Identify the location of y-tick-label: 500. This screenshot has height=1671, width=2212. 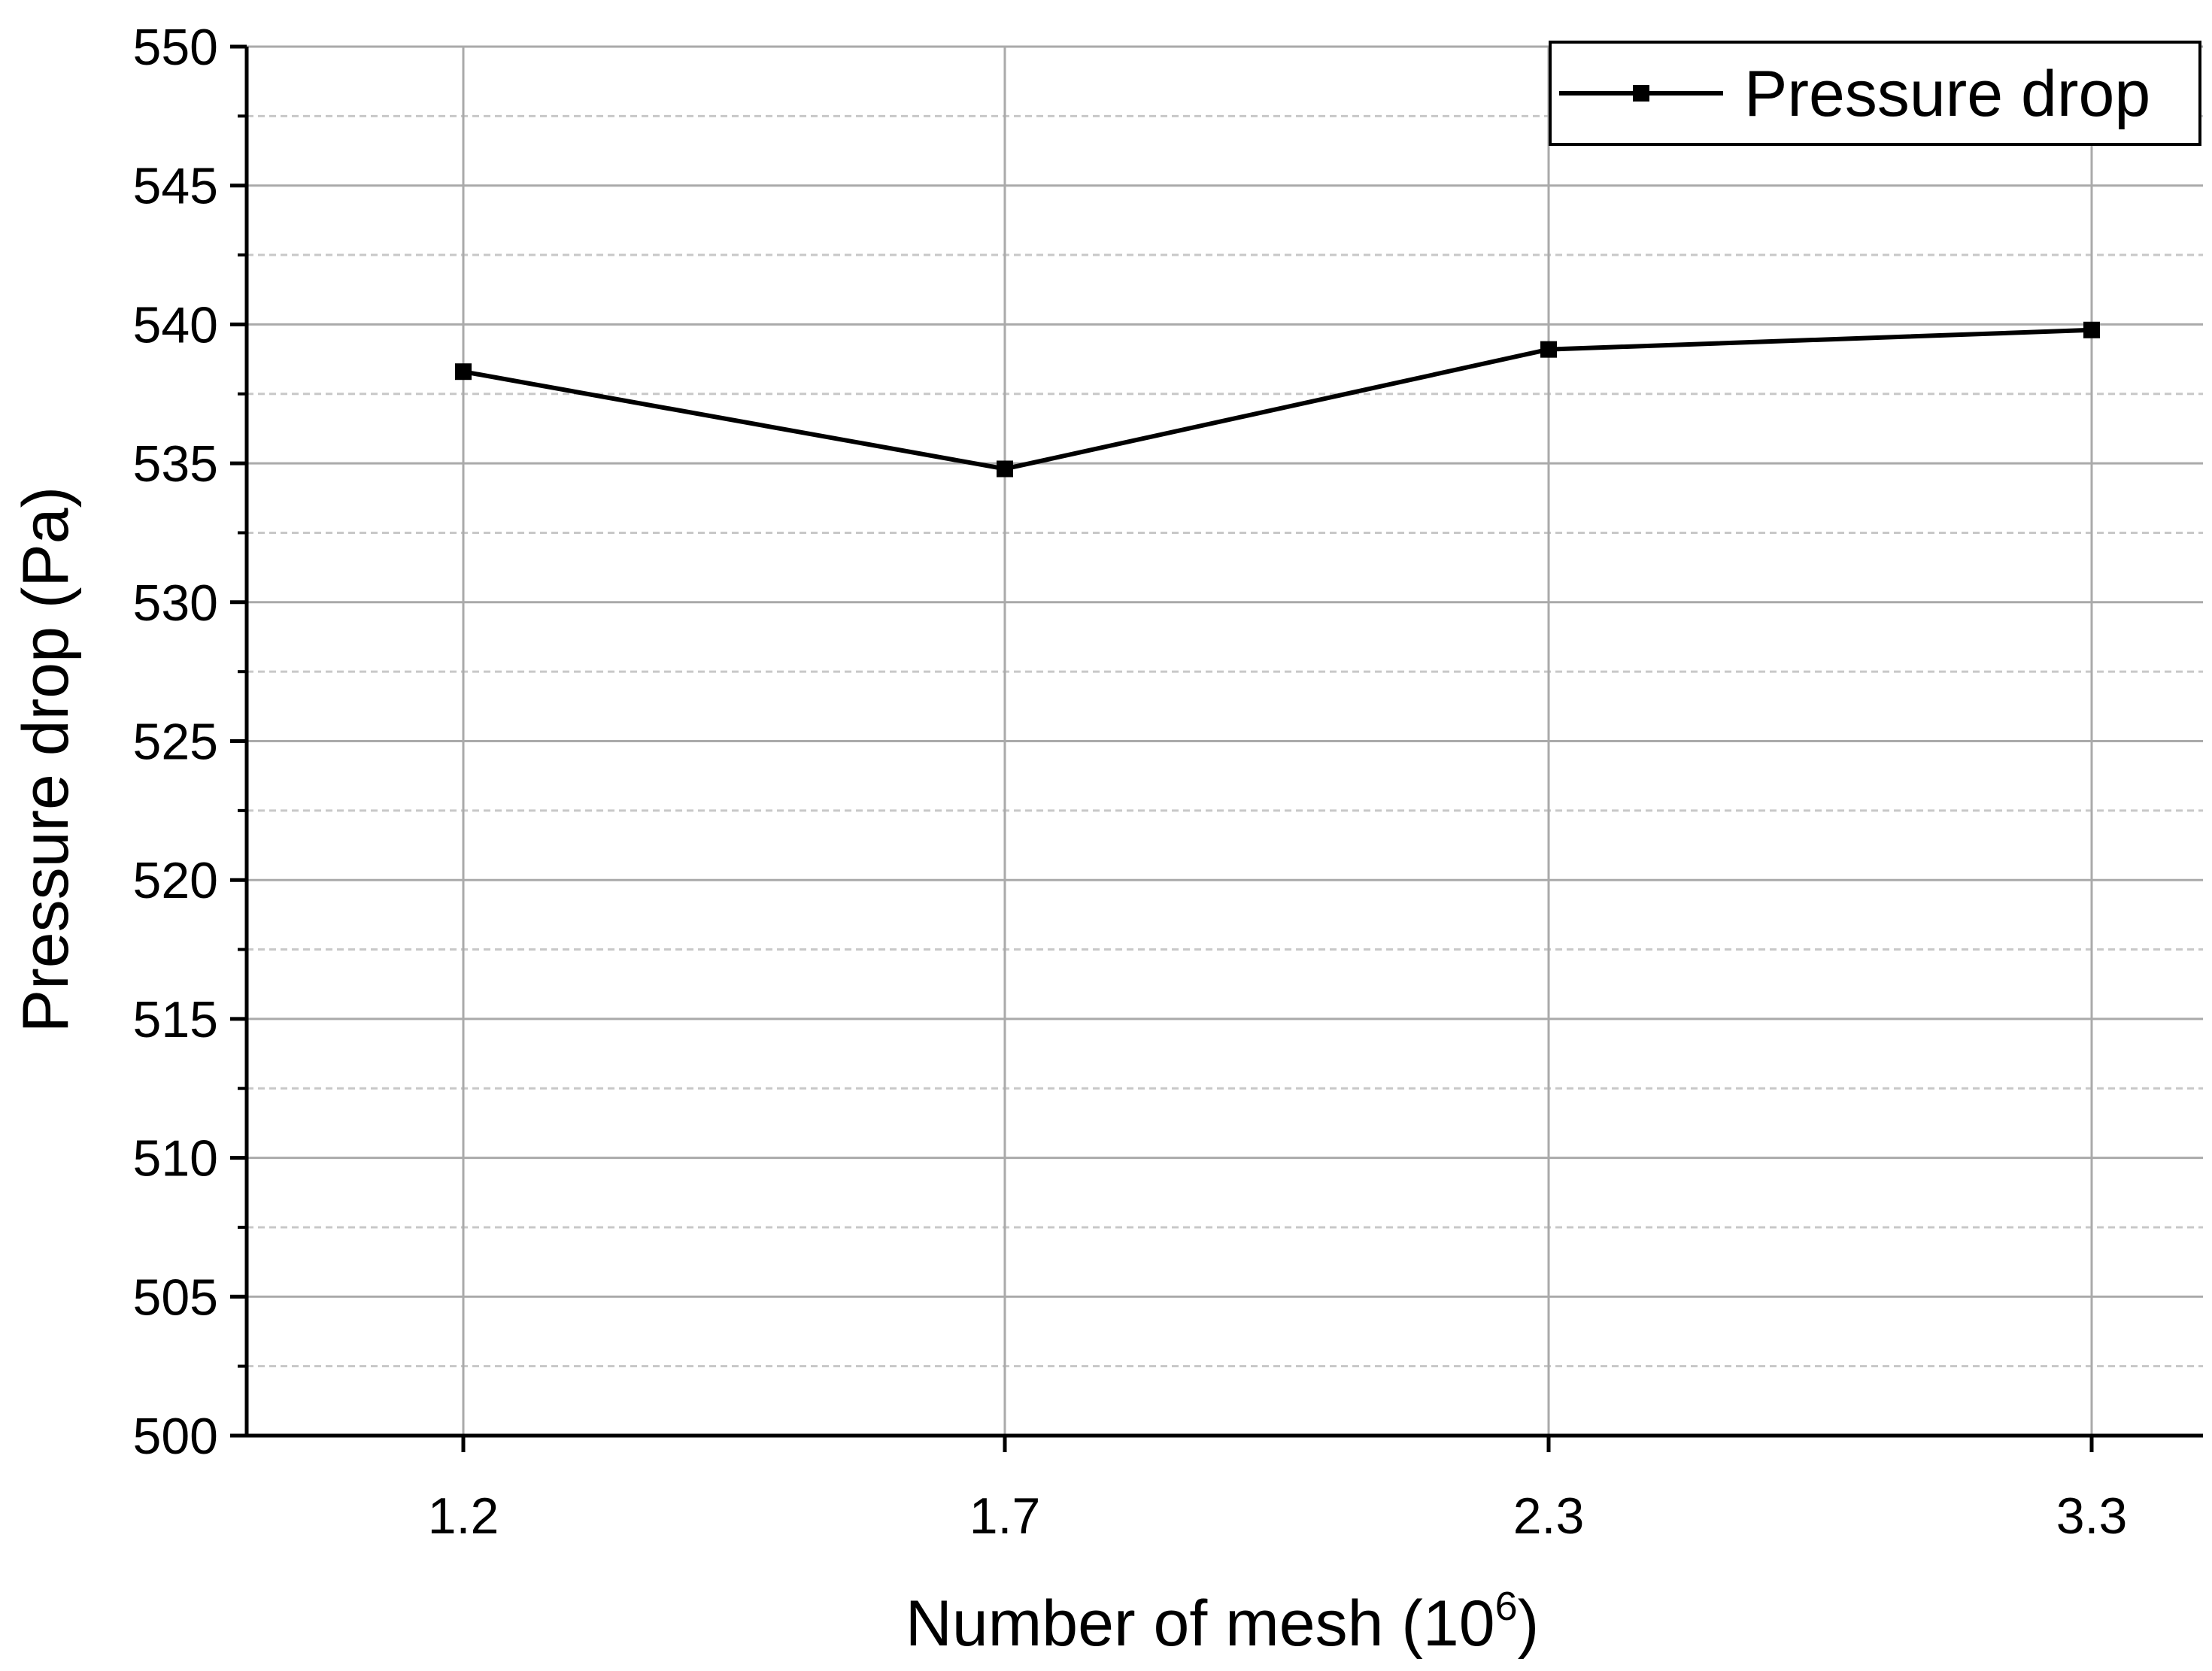
(175, 1436).